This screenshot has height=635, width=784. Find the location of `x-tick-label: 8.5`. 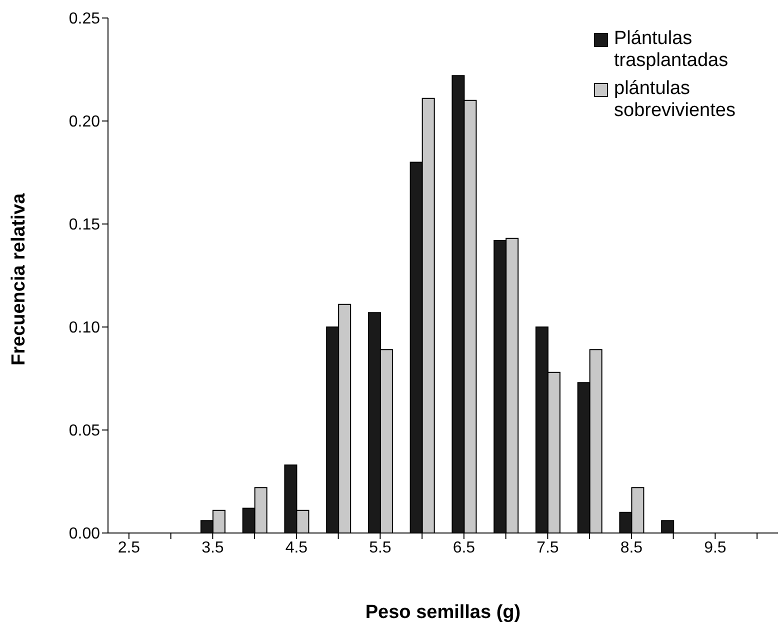

x-tick-label: 8.5 is located at coordinates (631, 547).